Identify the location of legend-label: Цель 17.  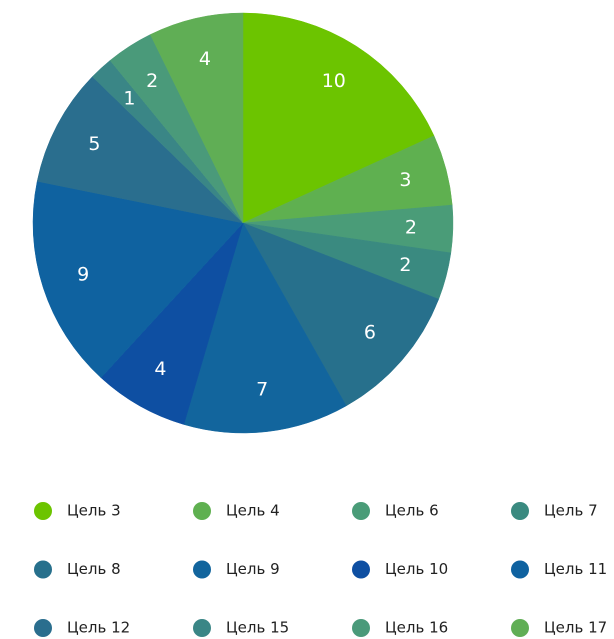
(575, 628).